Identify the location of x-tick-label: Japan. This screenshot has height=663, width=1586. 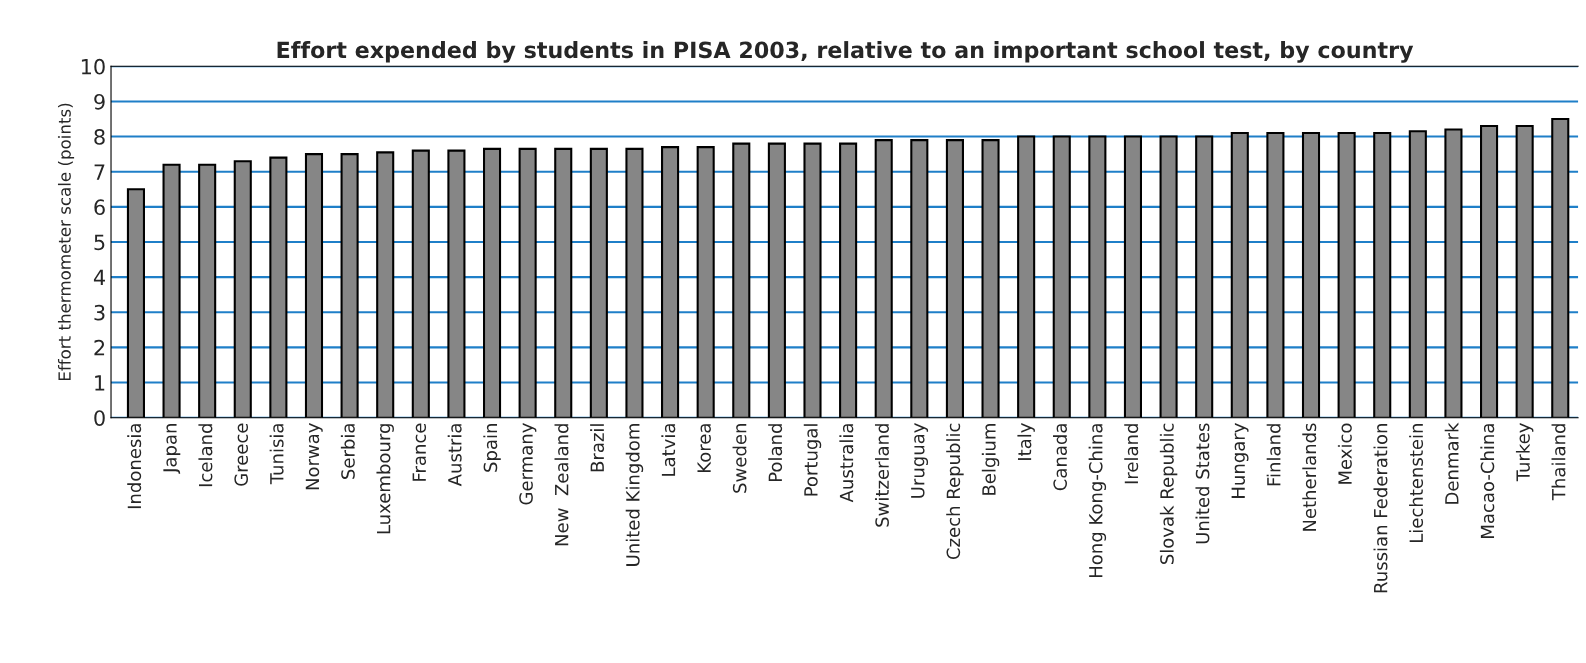
(172, 449).